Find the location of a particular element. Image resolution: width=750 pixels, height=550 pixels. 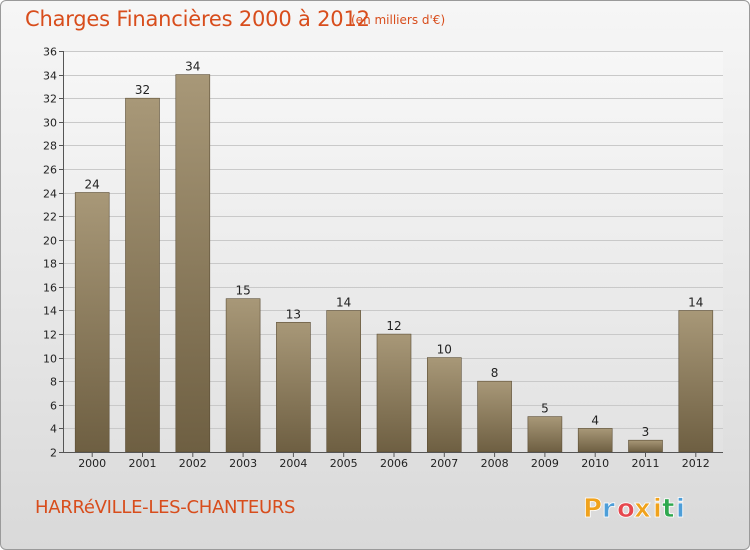

bar-value-label: 32 is located at coordinates (142, 90).